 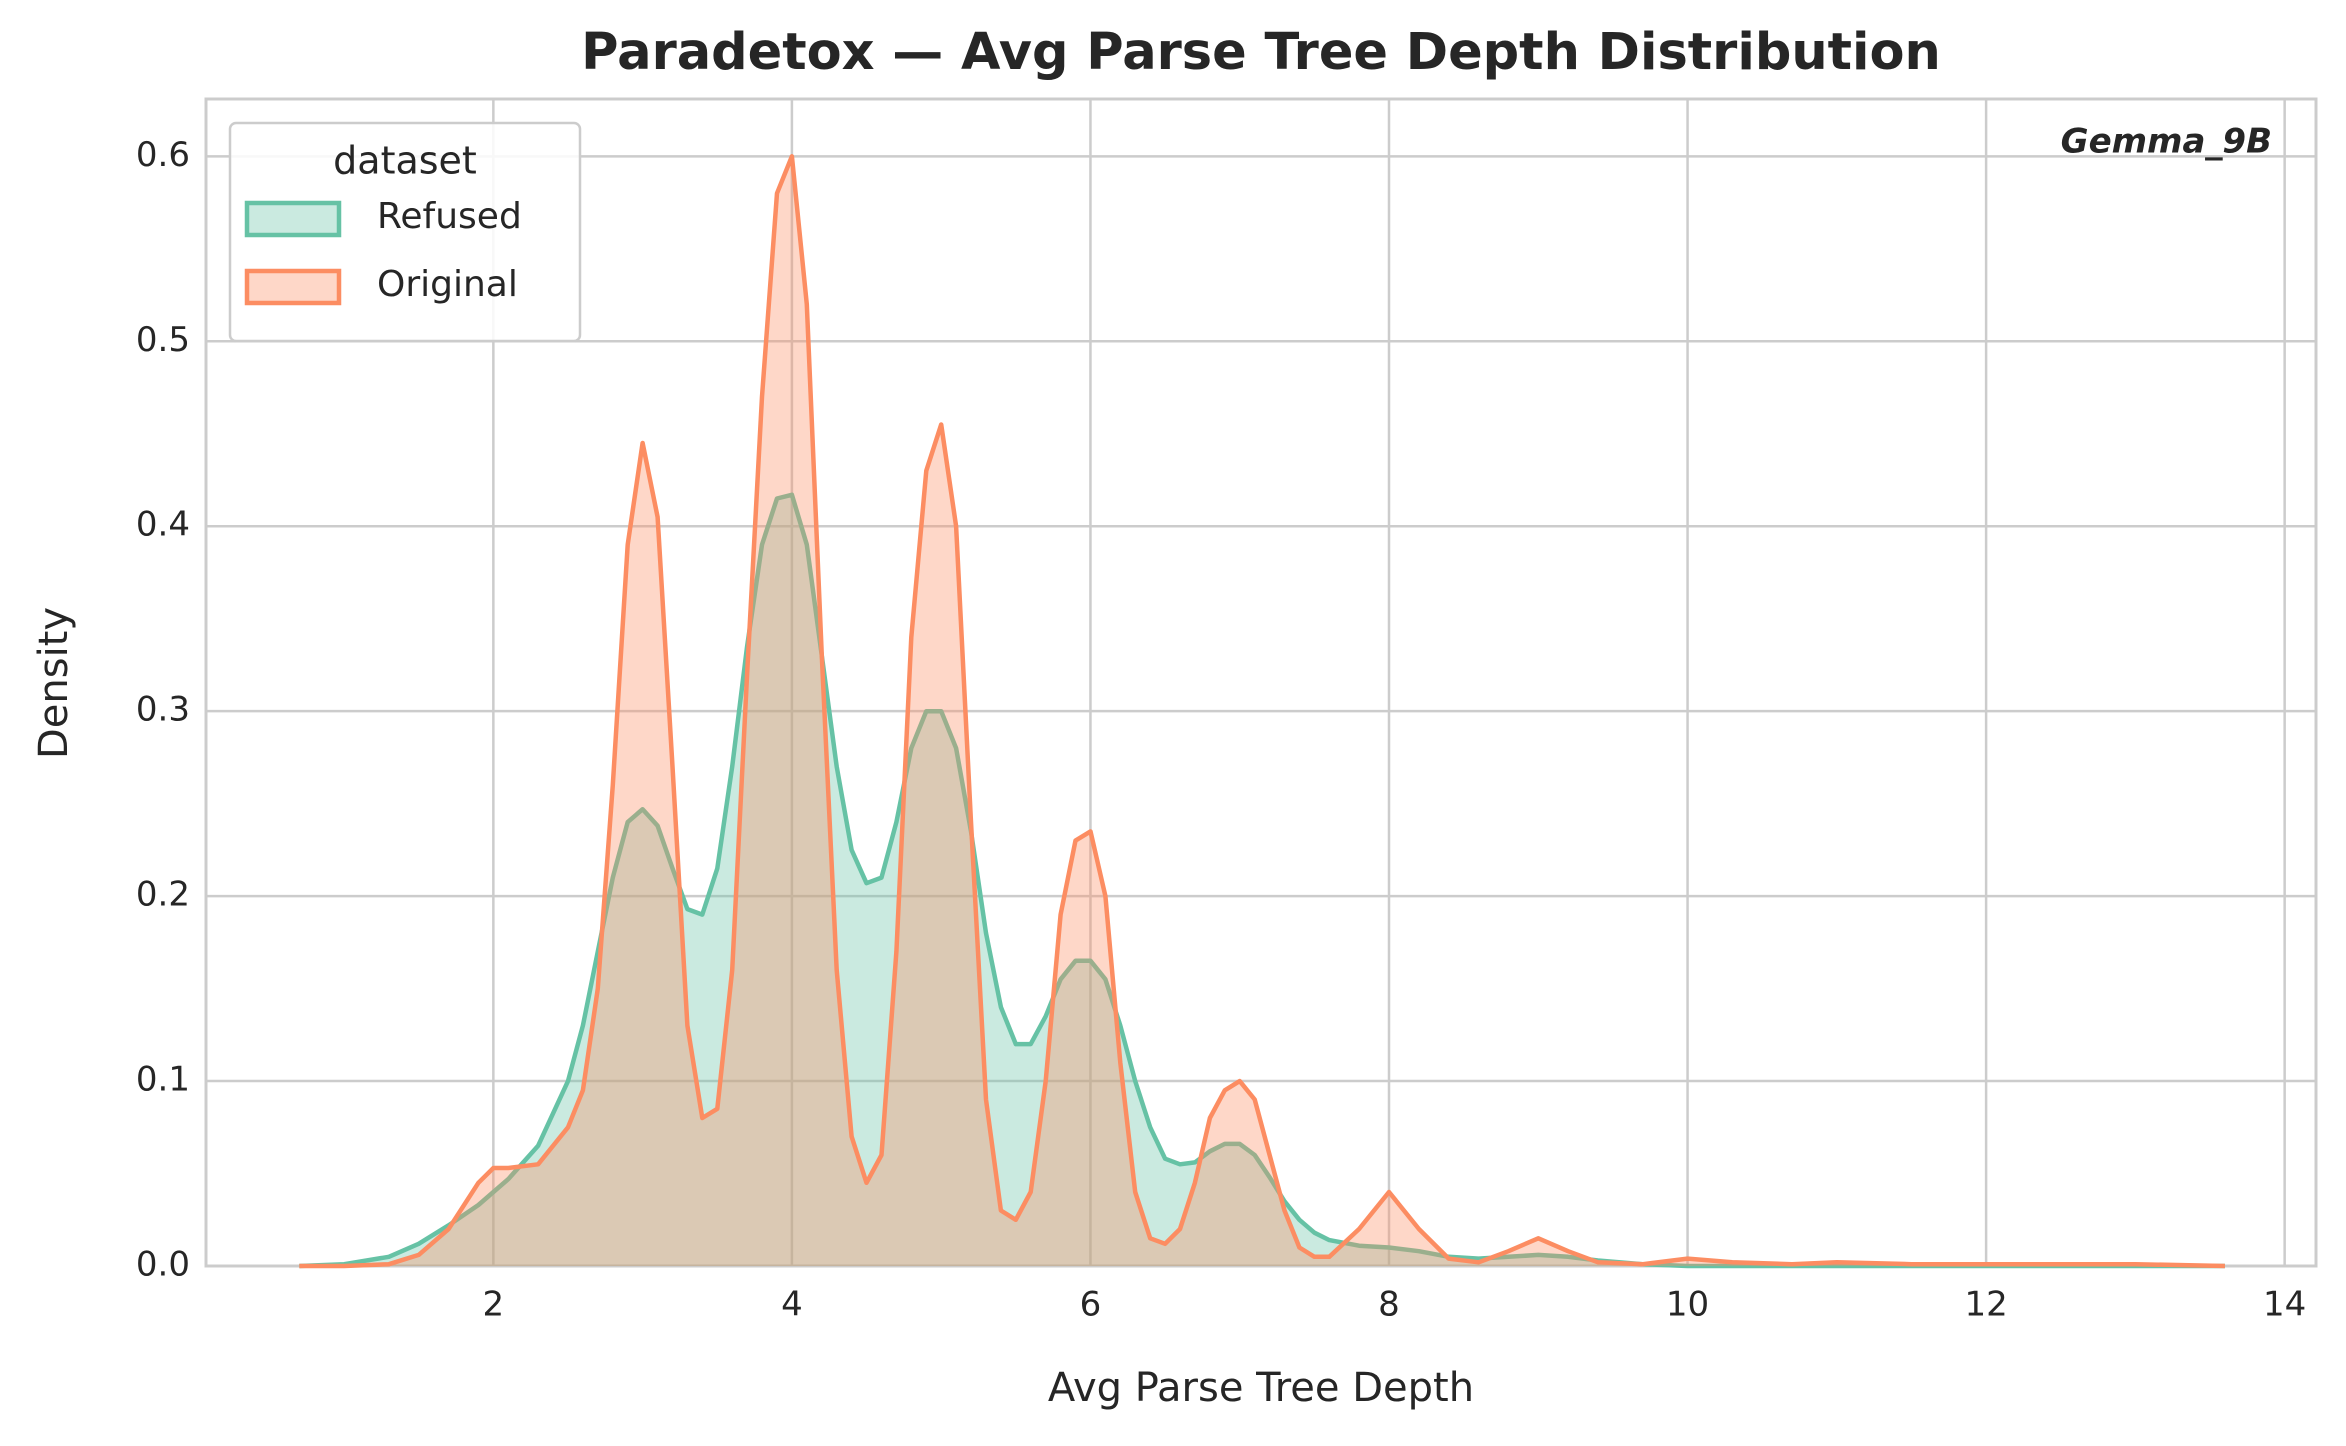 What do you see at coordinates (163, 155) in the screenshot?
I see `y-tick-label: 0.6` at bounding box center [163, 155].